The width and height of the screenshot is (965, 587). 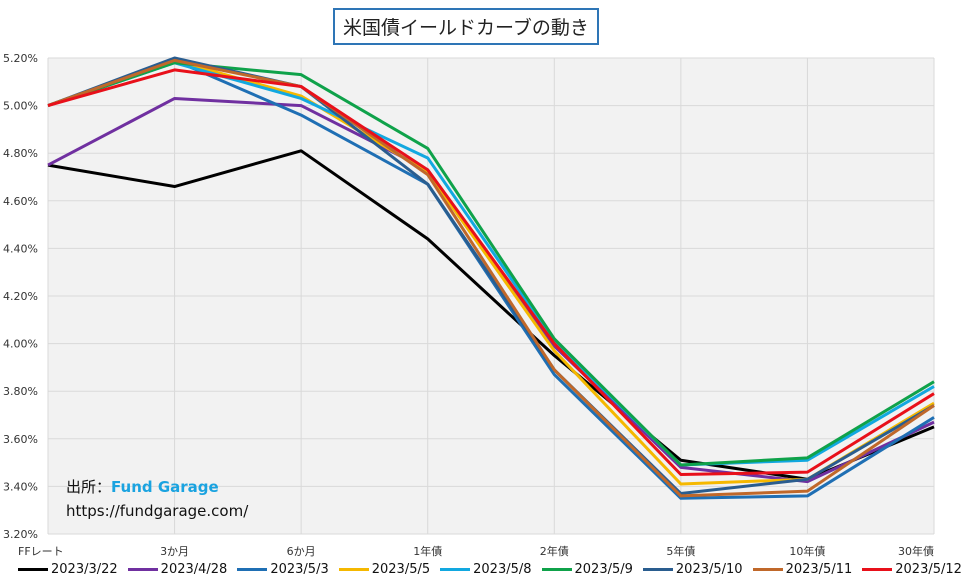 I want to click on x-tick-label: 5年債, so click(x=680, y=551).